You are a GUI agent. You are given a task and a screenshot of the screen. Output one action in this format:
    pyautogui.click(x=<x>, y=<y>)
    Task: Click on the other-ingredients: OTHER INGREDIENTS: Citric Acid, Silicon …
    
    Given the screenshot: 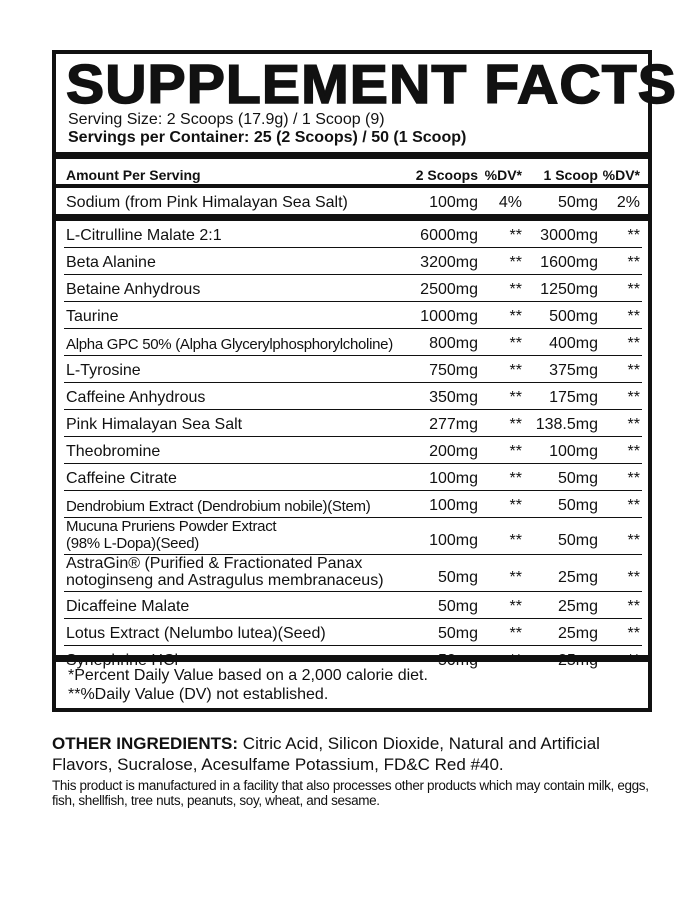 What is the action you would take?
    pyautogui.click(x=357, y=754)
    